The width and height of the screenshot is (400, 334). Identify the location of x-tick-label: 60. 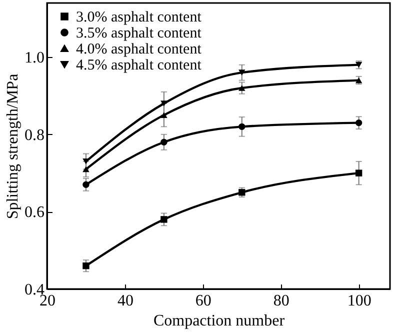
(203, 301).